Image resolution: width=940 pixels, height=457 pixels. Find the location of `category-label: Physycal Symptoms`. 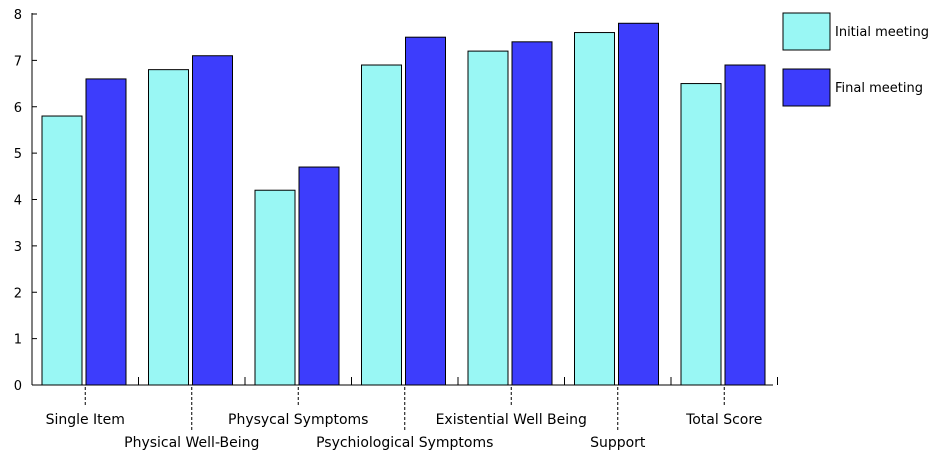

category-label: Physycal Symptoms is located at coordinates (298, 420).